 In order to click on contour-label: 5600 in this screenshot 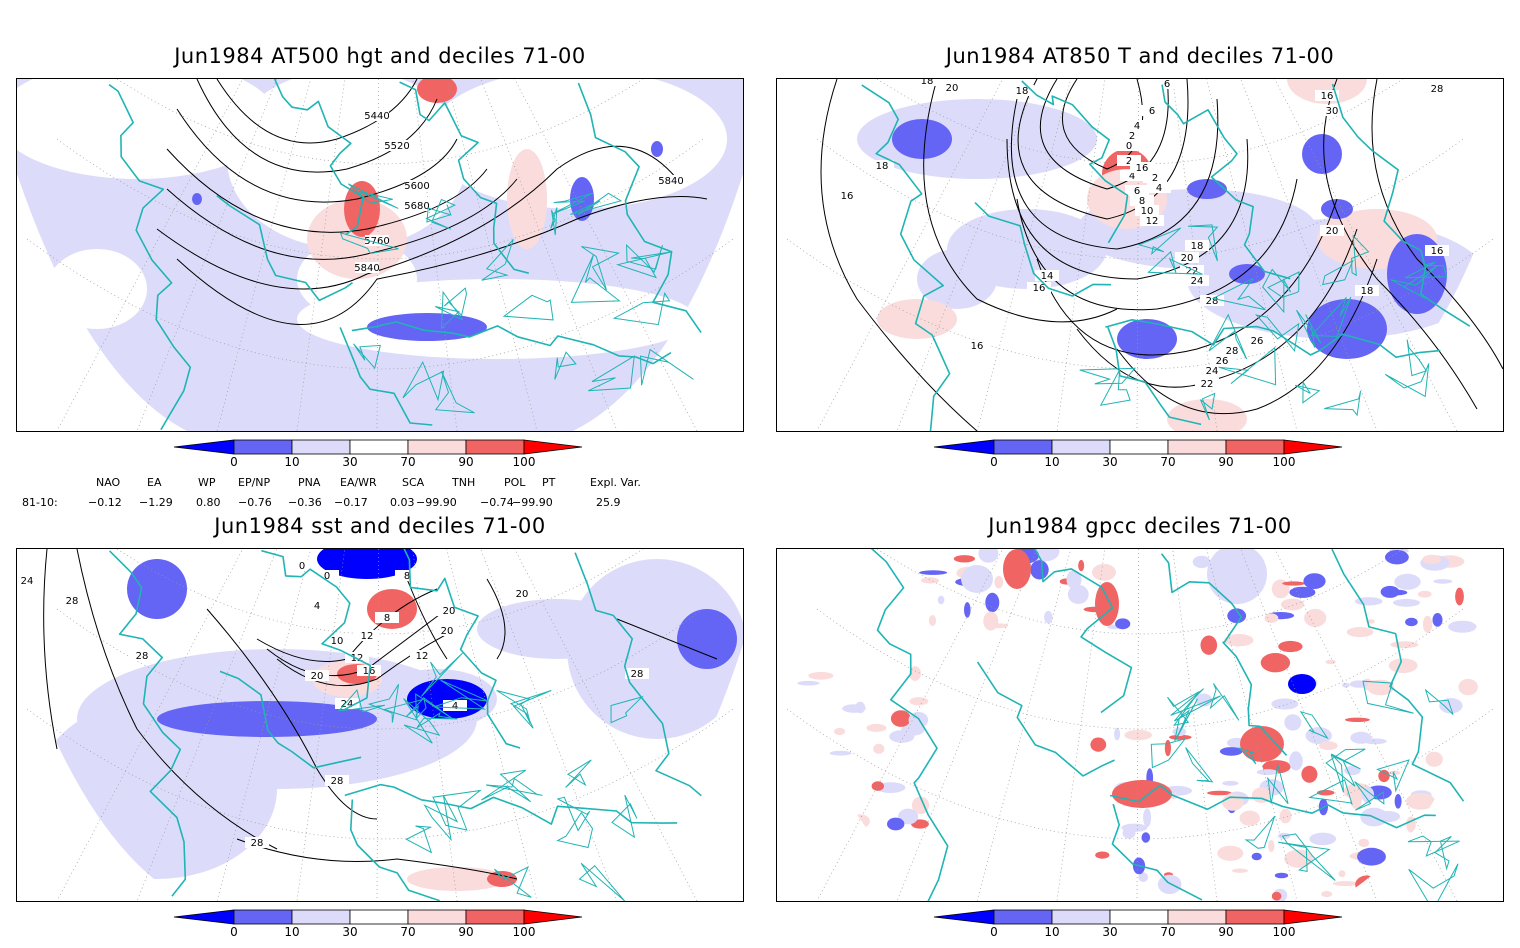, I will do `click(416, 186)`.